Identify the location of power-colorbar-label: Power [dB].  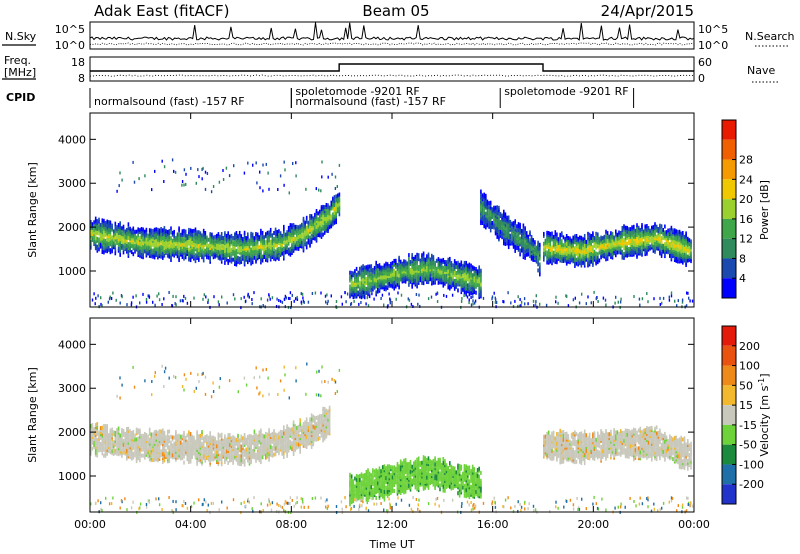
(764, 210).